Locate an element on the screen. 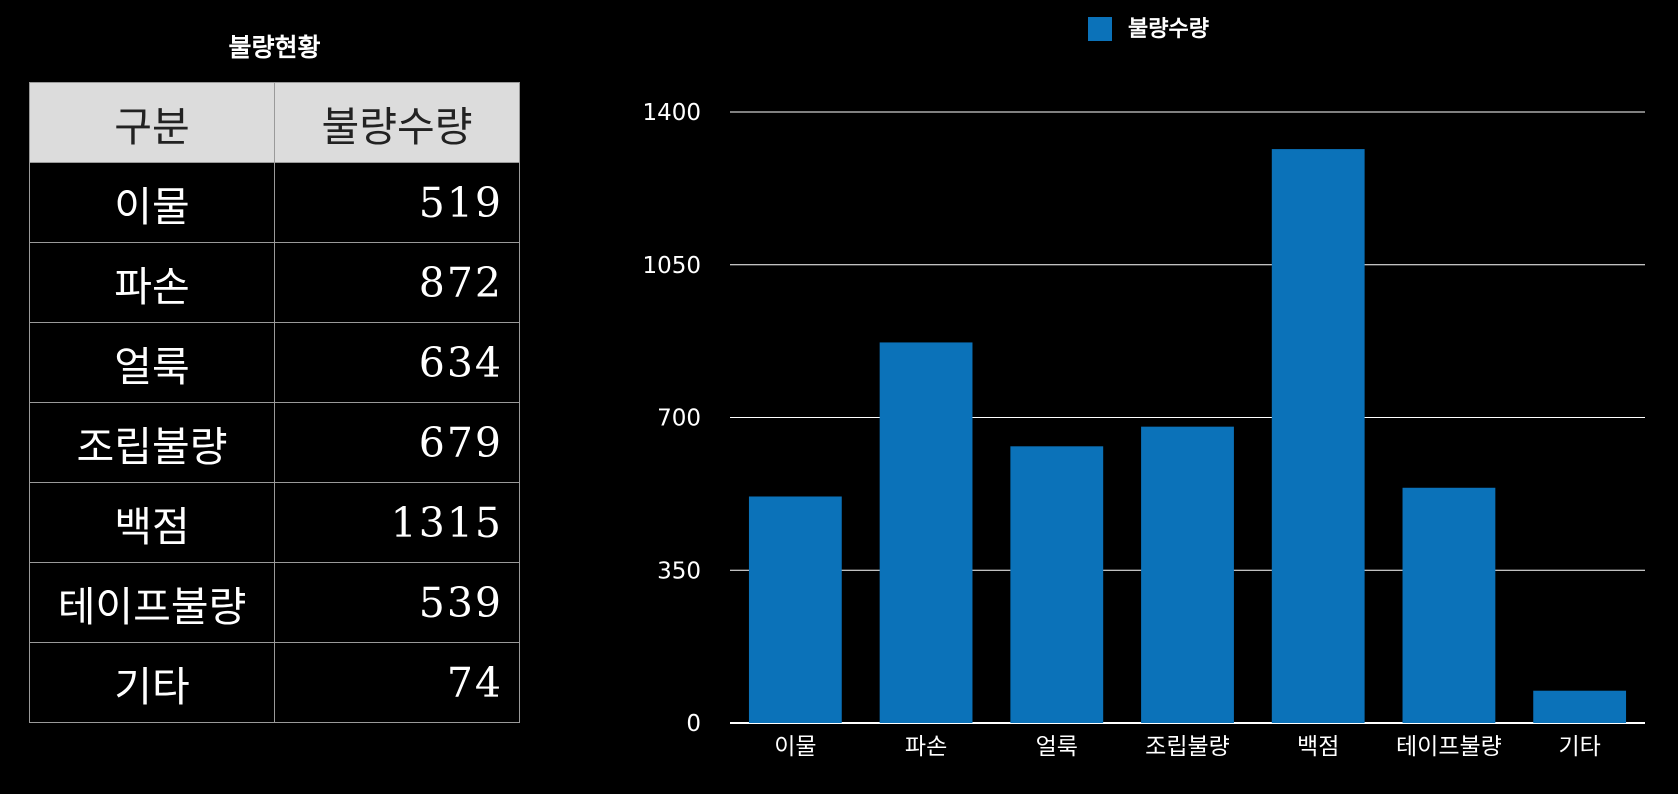  legend-label: 불량수량 is located at coordinates (1168, 29).